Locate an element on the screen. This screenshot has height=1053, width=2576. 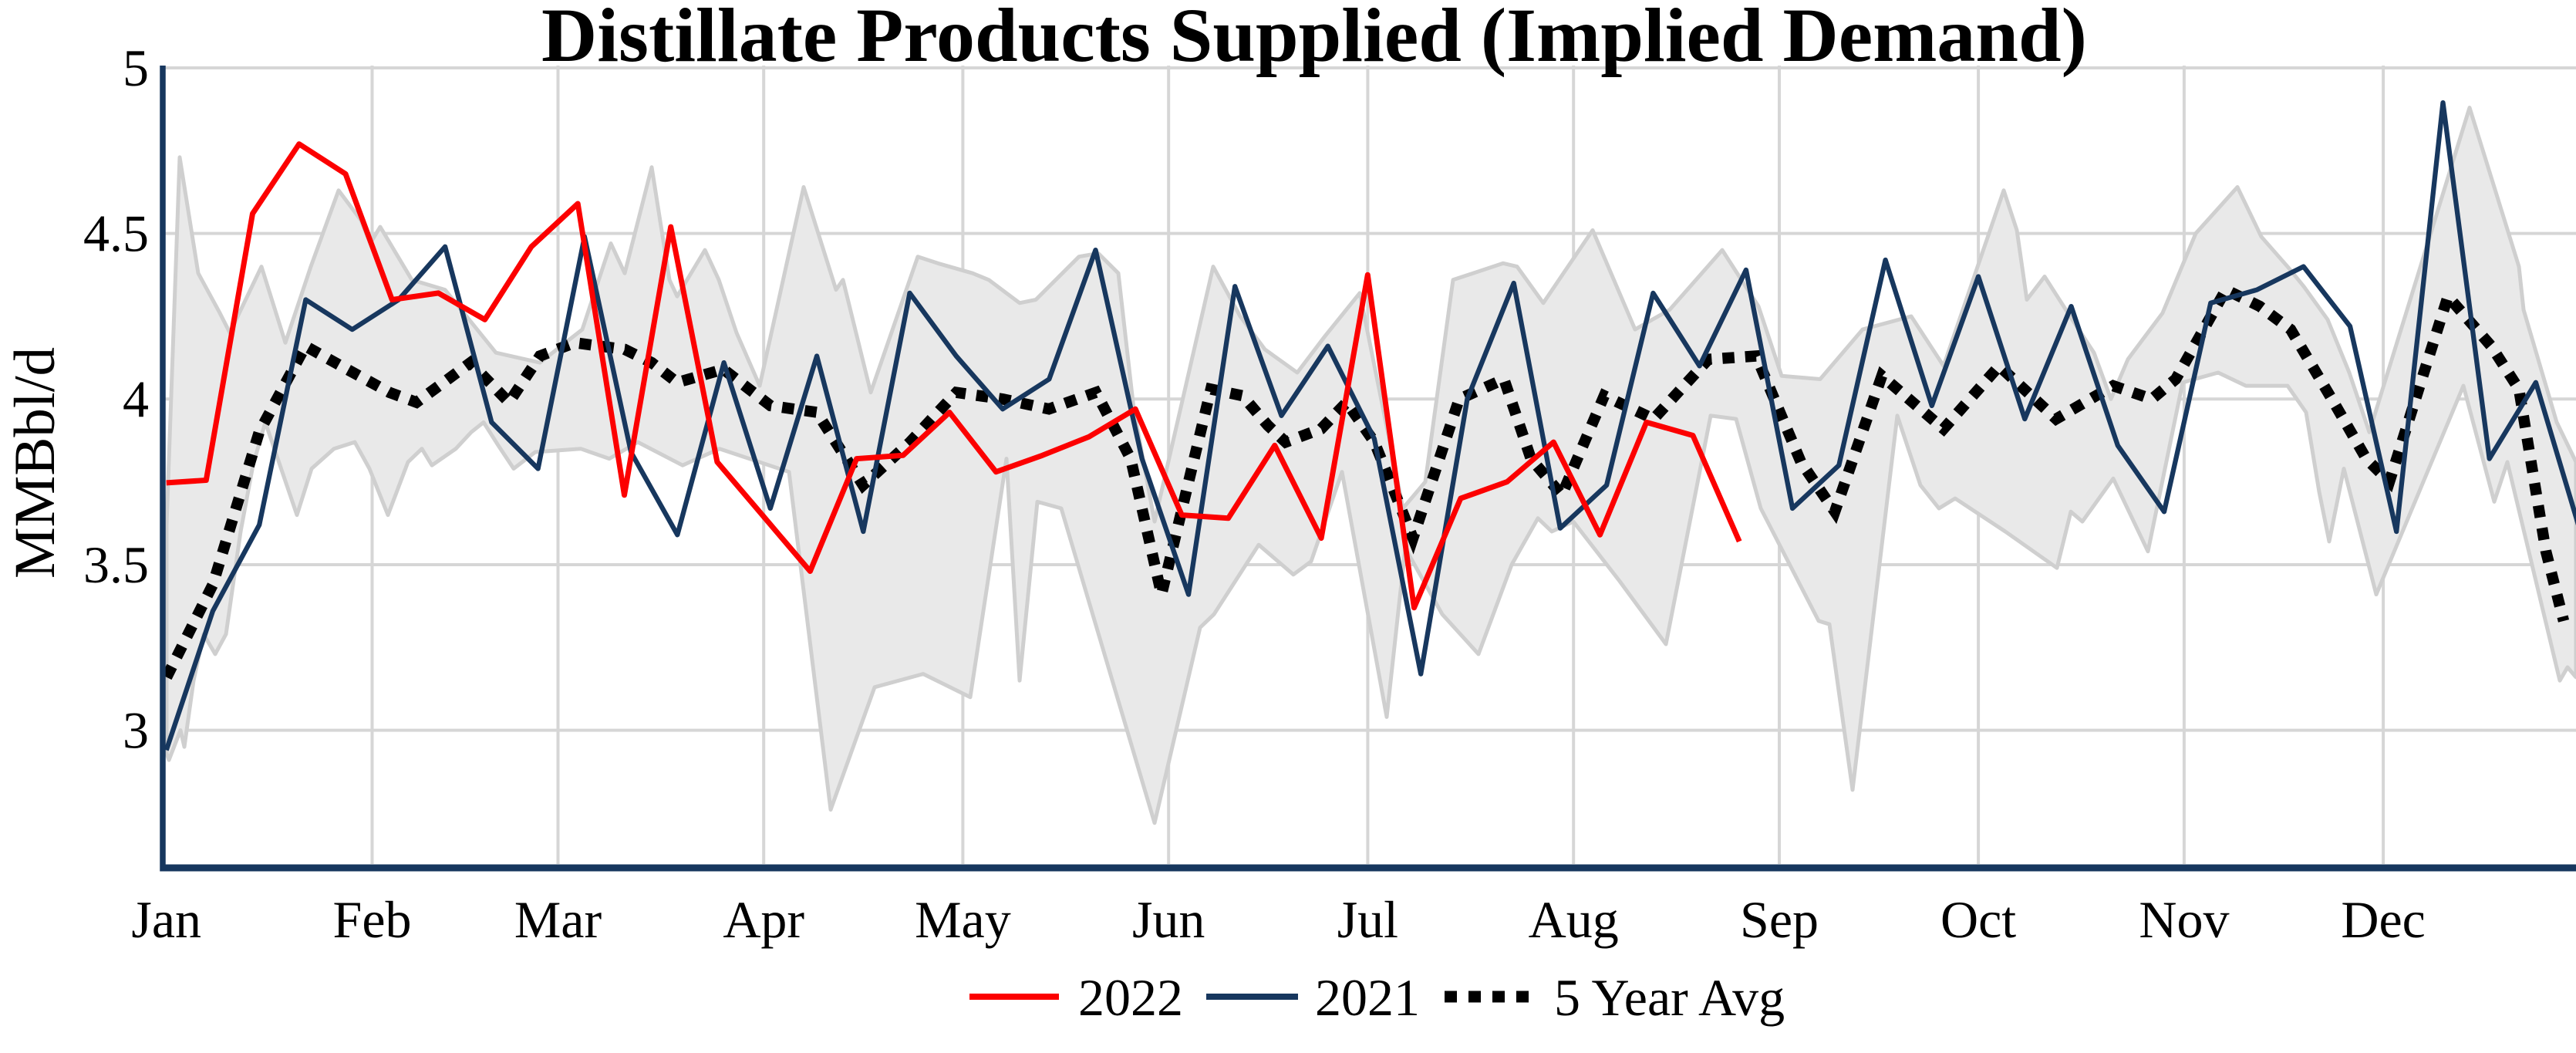
svg-text: Apr is located at coordinates (763, 919).